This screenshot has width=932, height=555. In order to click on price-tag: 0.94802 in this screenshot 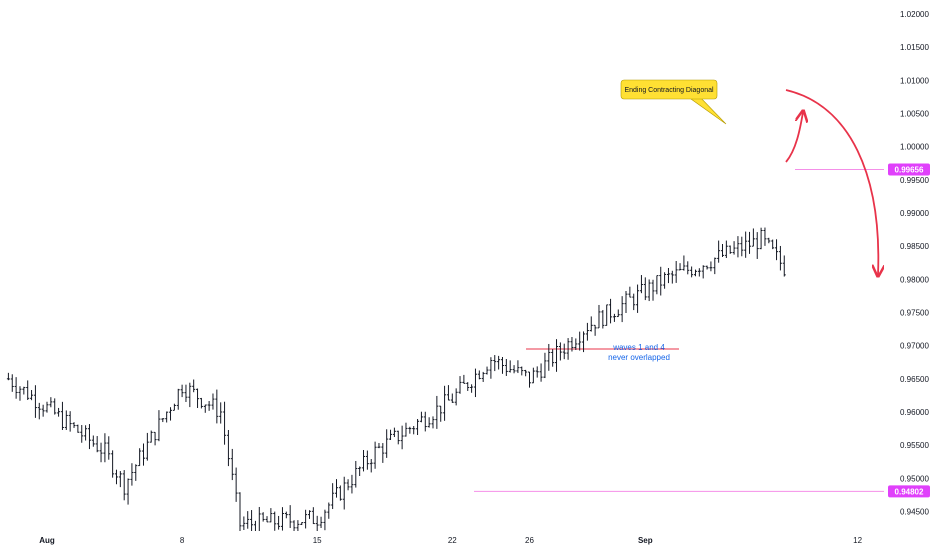, I will do `click(909, 491)`.